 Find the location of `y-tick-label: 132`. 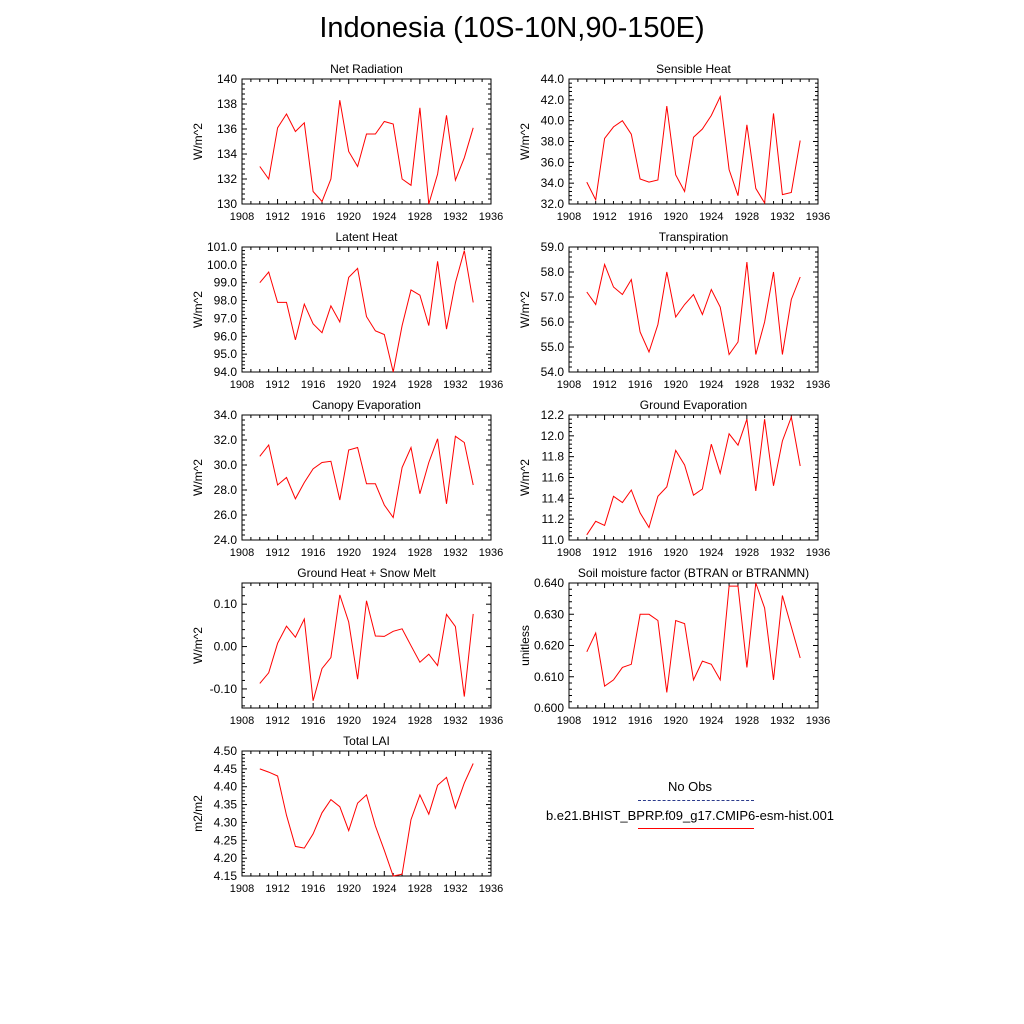

y-tick-label: 132 is located at coordinates (227, 179).